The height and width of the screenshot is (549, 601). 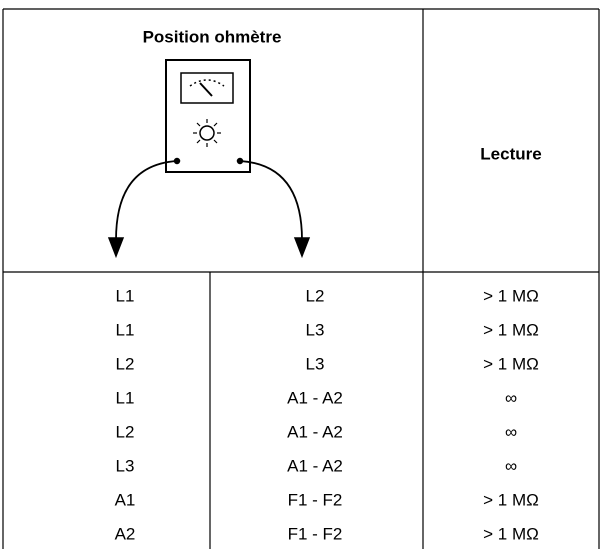 What do you see at coordinates (125, 533) in the screenshot?
I see `terminal-from: A2` at bounding box center [125, 533].